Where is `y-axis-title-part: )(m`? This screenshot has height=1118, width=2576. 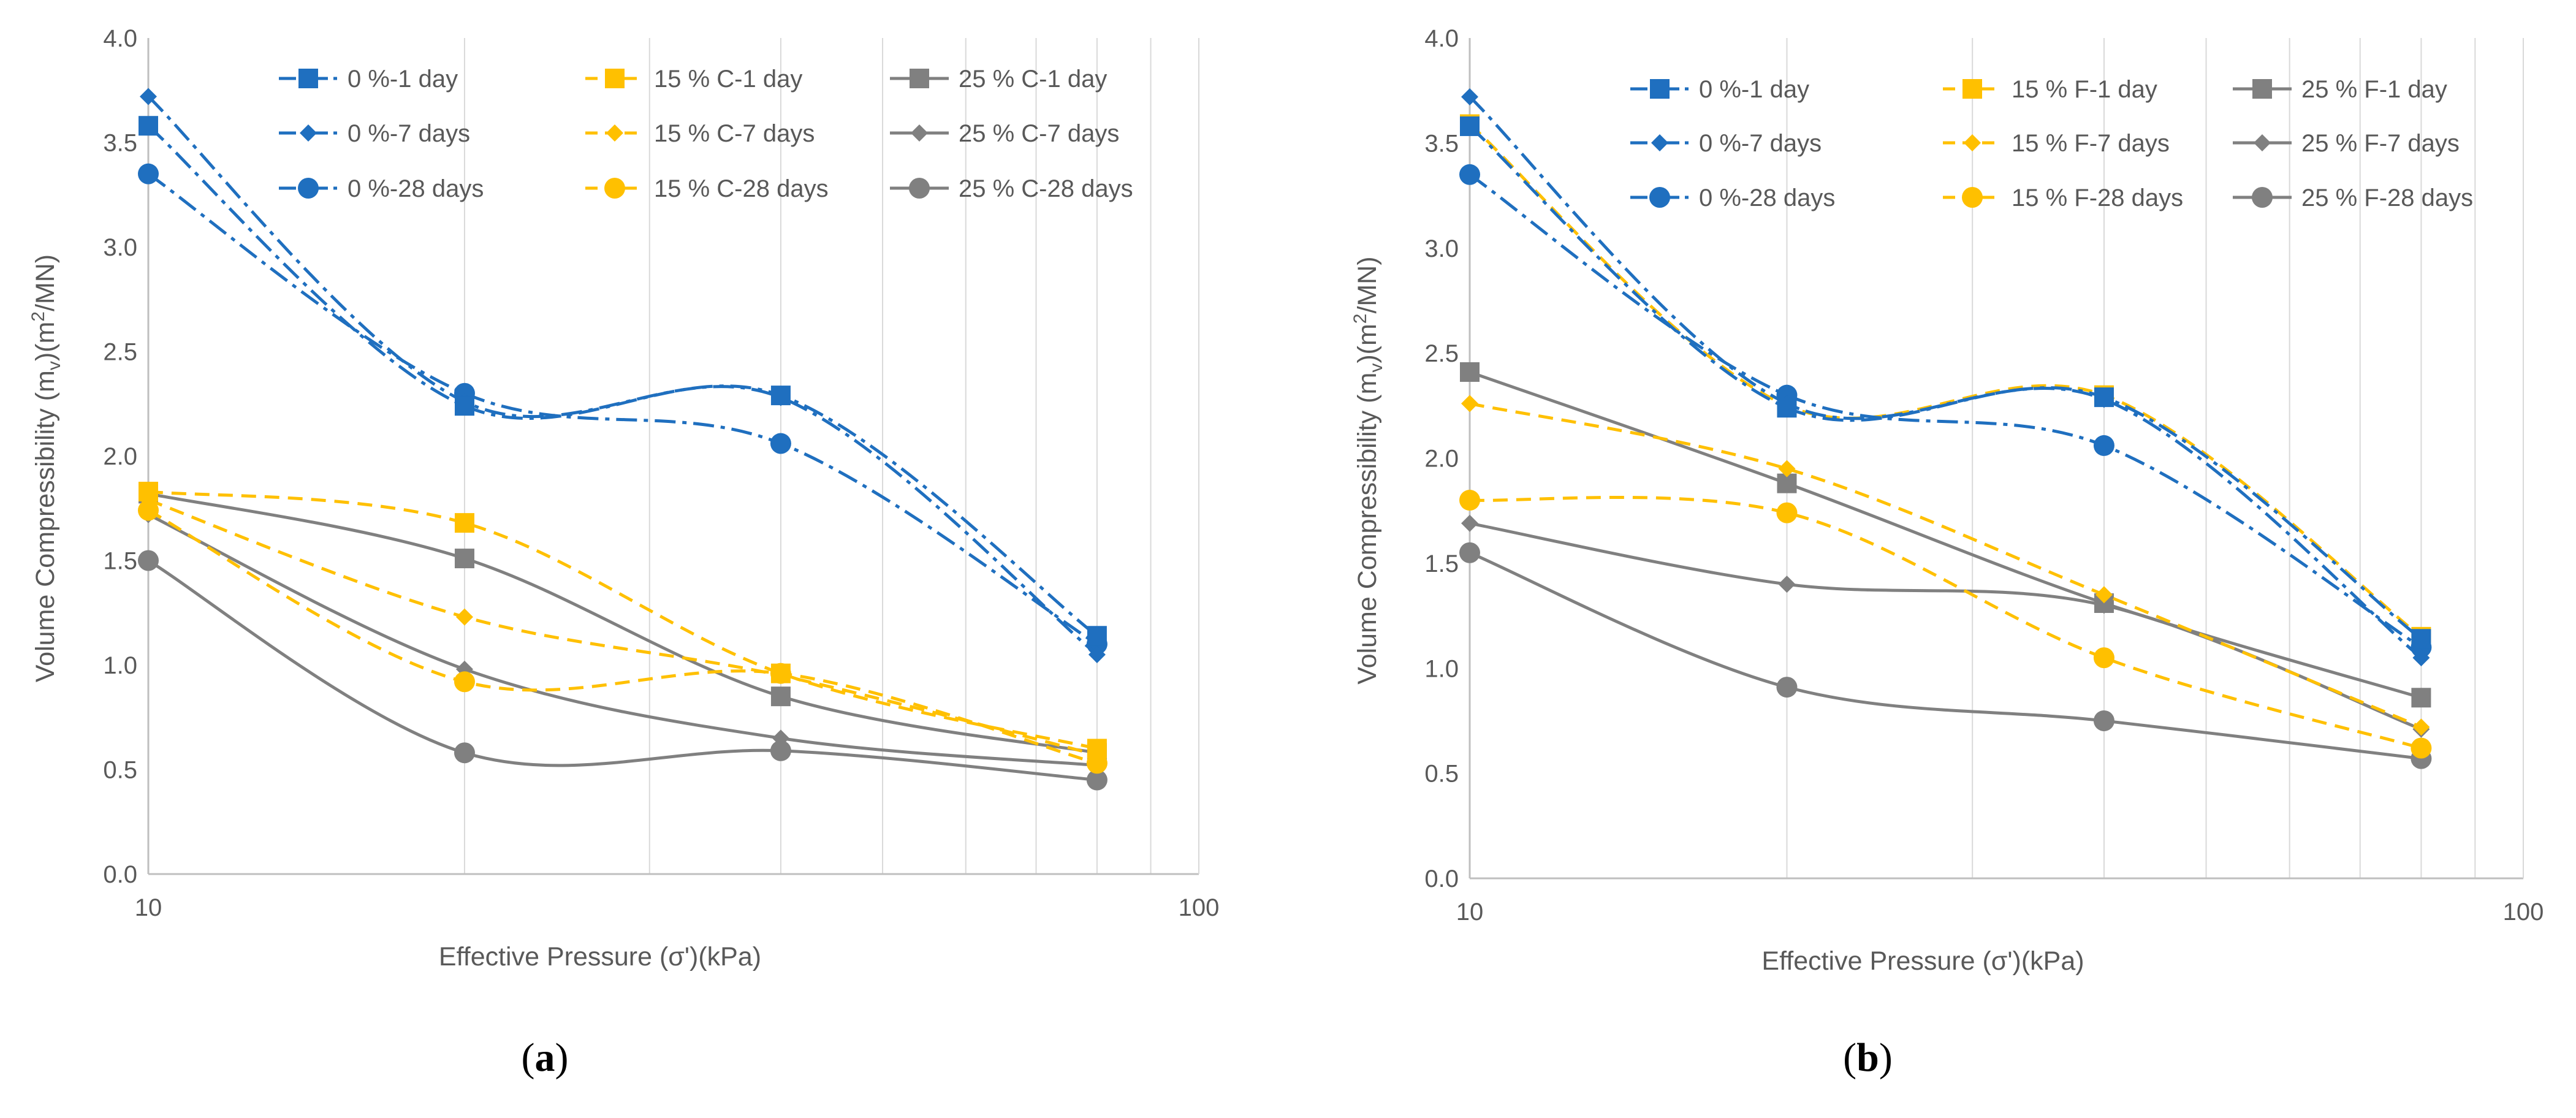 y-axis-title-part: )(m is located at coordinates (1367, 343).